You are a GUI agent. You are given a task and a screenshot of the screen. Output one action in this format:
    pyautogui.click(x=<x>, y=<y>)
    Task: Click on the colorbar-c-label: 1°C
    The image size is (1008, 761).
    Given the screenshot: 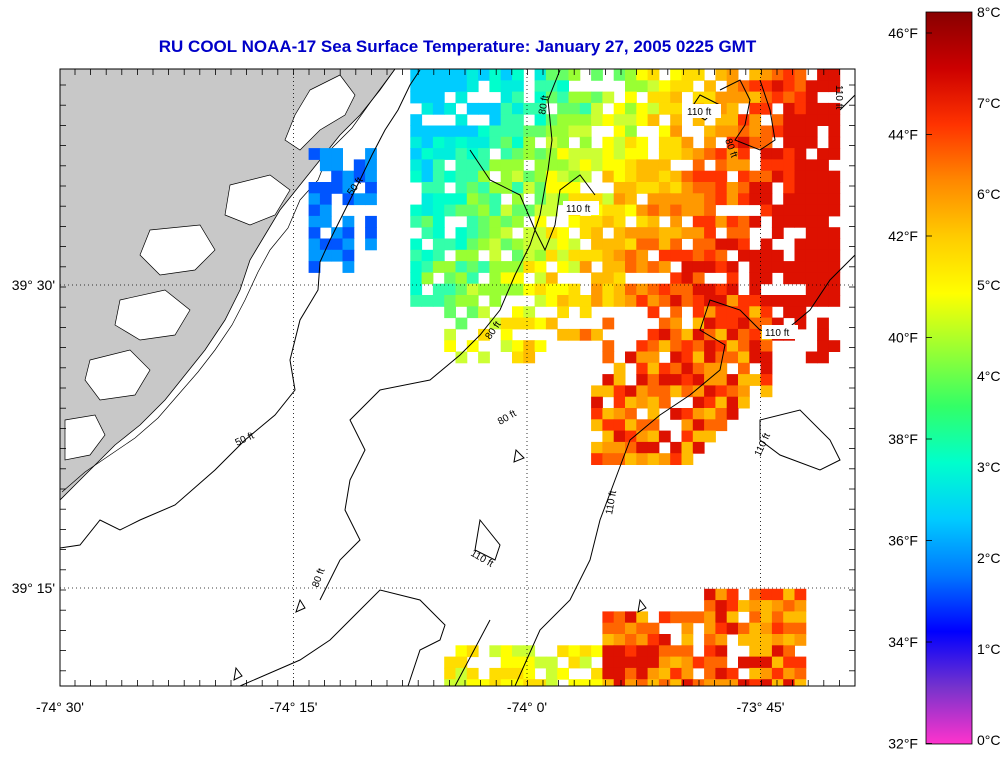 What is the action you would take?
    pyautogui.click(x=989, y=649)
    